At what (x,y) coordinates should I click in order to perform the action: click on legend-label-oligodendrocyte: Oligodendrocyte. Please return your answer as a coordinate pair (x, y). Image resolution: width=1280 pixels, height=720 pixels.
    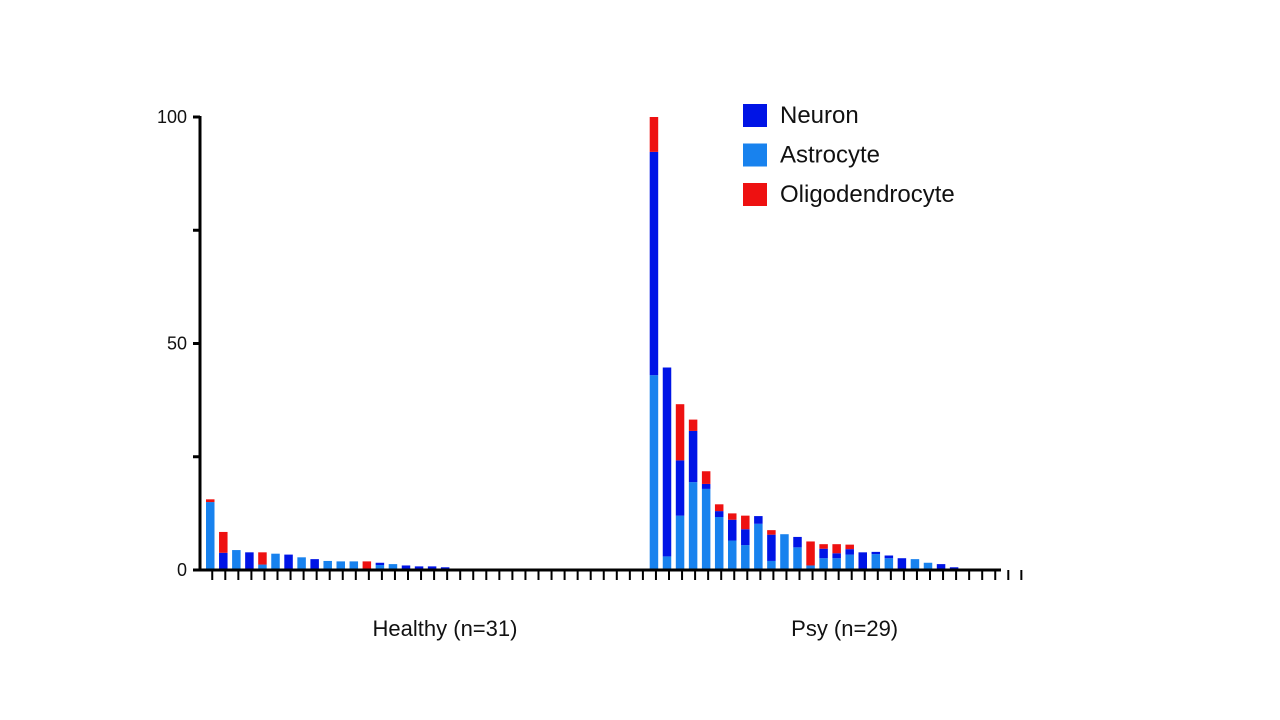
    Looking at the image, I should click on (867, 194).